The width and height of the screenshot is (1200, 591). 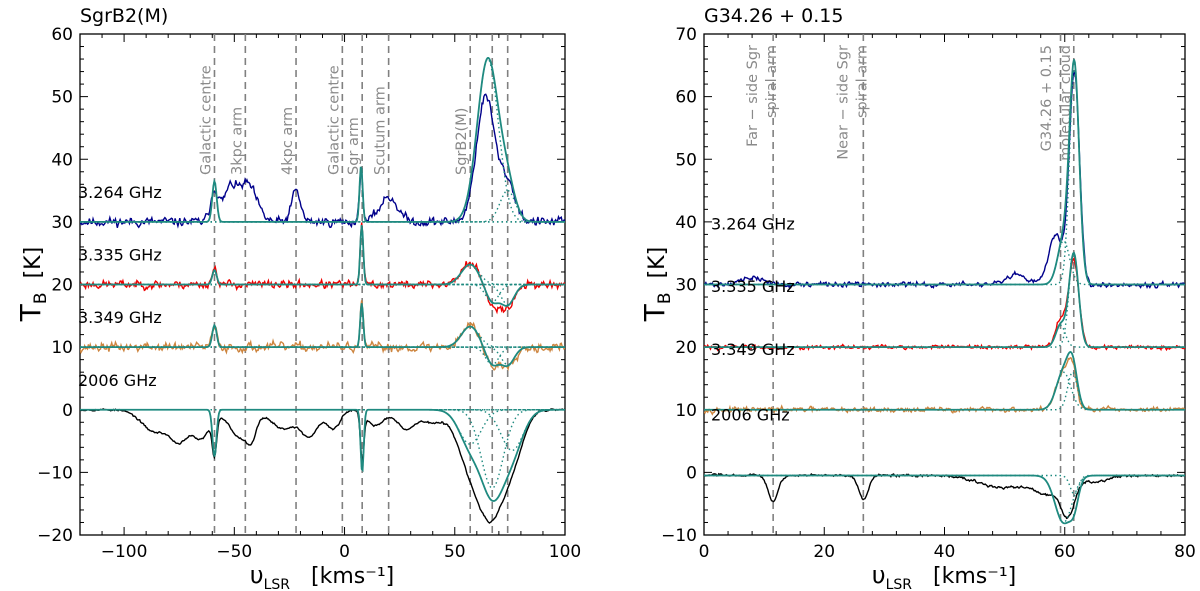 I want to click on right-ylabel: TB [K], so click(x=656, y=284).